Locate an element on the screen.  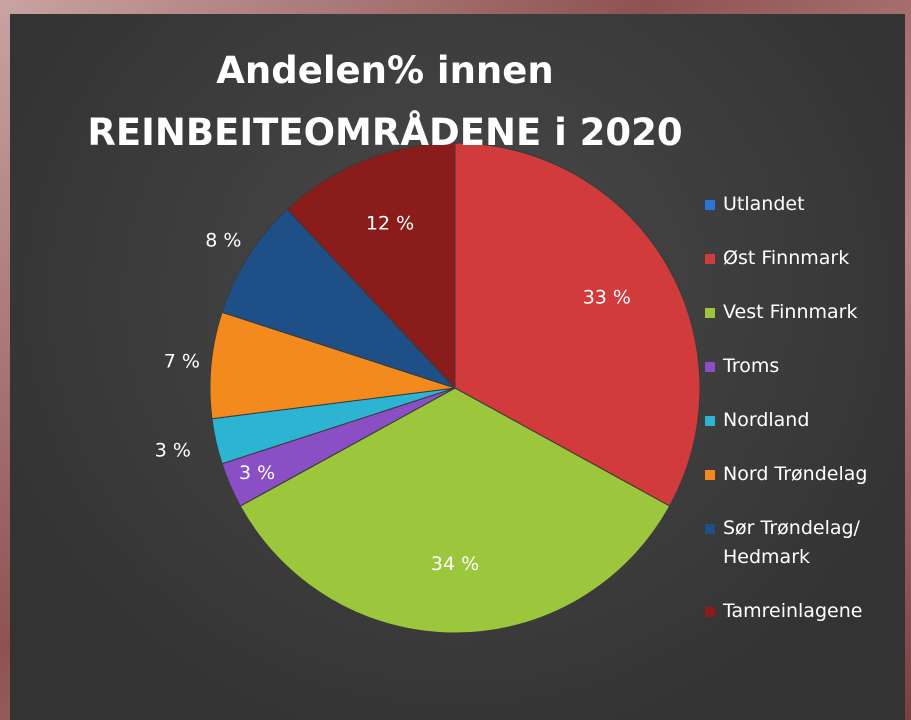
legend-label: Øst Finnmark is located at coordinates (786, 258).